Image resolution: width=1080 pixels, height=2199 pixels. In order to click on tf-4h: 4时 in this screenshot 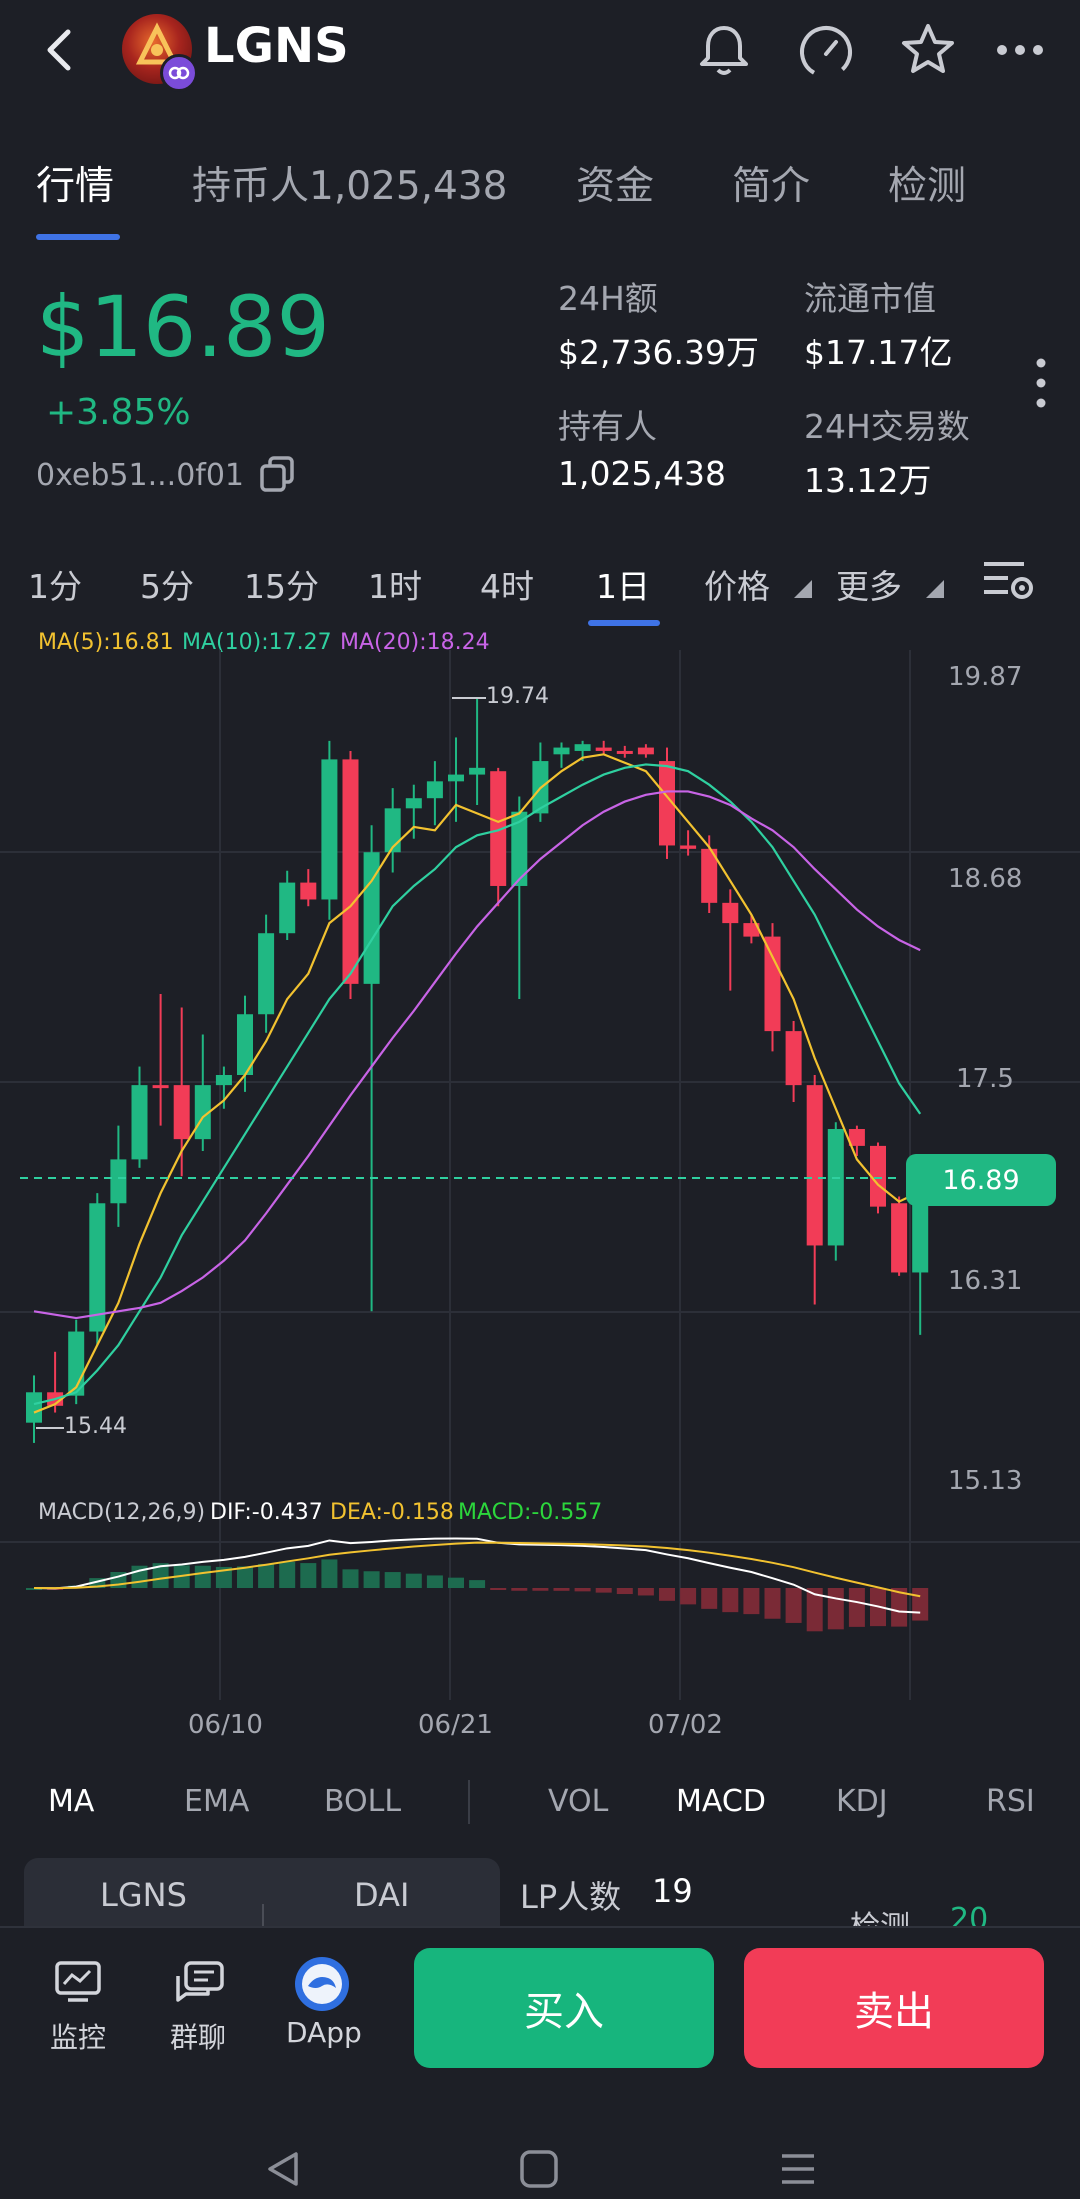, I will do `click(507, 586)`.